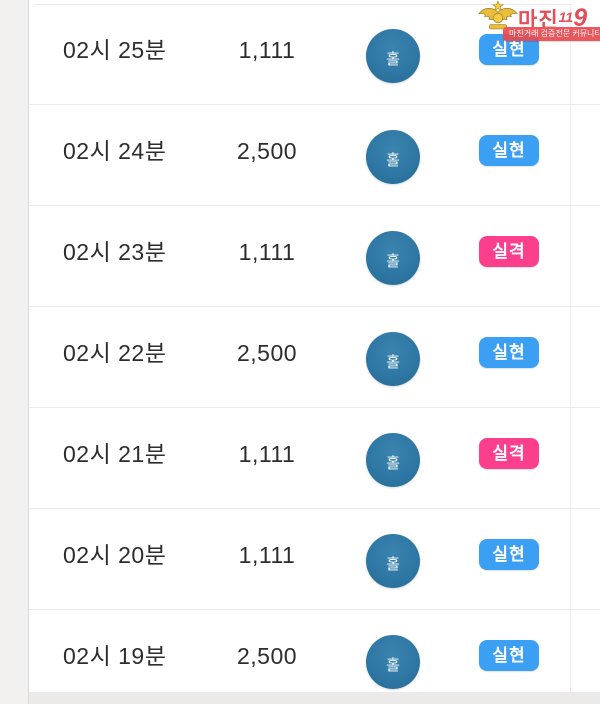 The width and height of the screenshot is (600, 704). What do you see at coordinates (314, 357) in the screenshot?
I see `table-row: 02시 22분 2,500 홀 실현` at bounding box center [314, 357].